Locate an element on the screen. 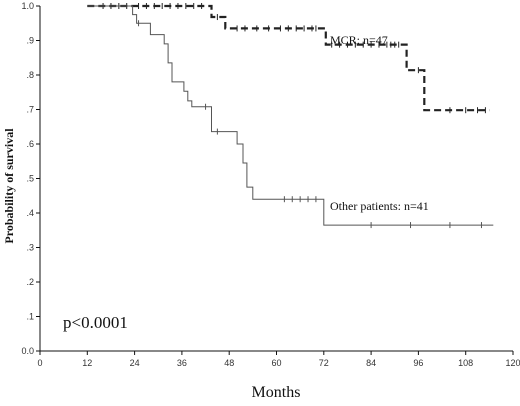  p-value-annotation: p<0.0001 is located at coordinates (95, 322).